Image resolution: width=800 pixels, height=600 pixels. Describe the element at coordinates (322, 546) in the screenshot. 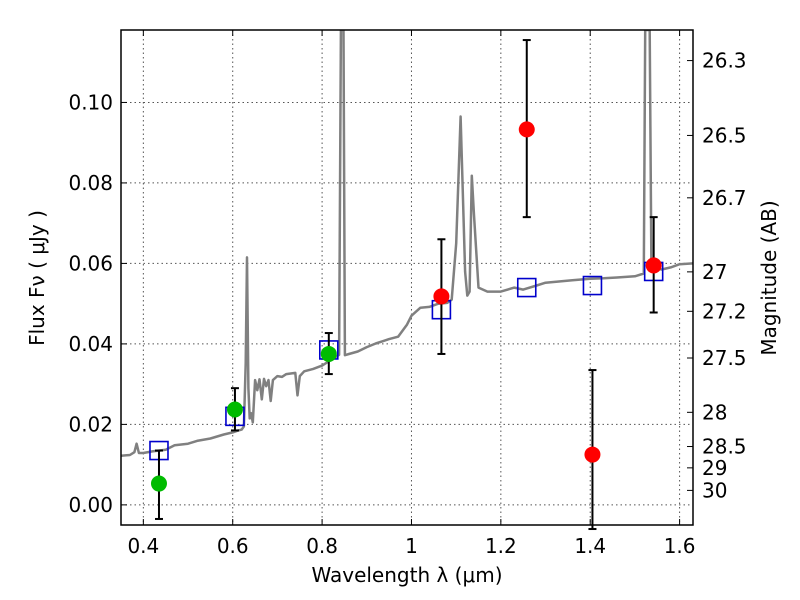

I see `x-tick-label: 0.8` at that location.